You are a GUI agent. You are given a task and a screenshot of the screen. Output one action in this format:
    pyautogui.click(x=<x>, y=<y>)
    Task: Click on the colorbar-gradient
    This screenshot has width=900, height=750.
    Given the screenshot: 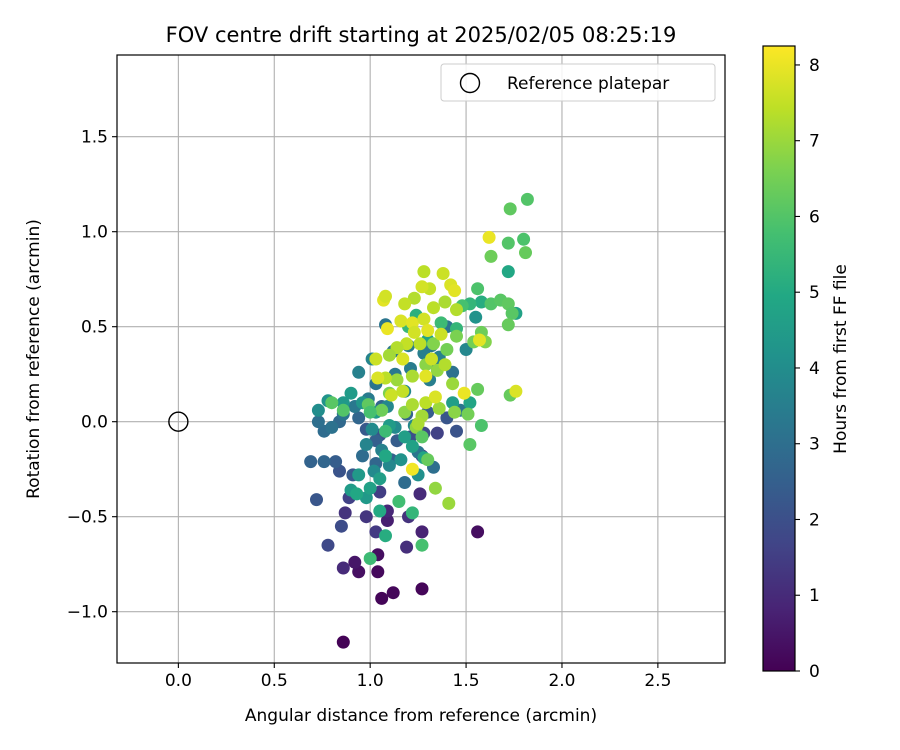 What is the action you would take?
    pyautogui.click(x=779, y=358)
    